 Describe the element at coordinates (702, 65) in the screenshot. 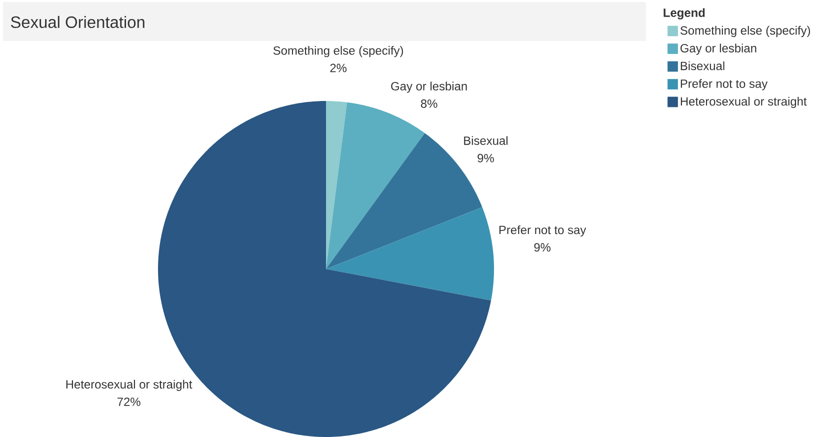

I see `legend-label: Bisexual` at that location.